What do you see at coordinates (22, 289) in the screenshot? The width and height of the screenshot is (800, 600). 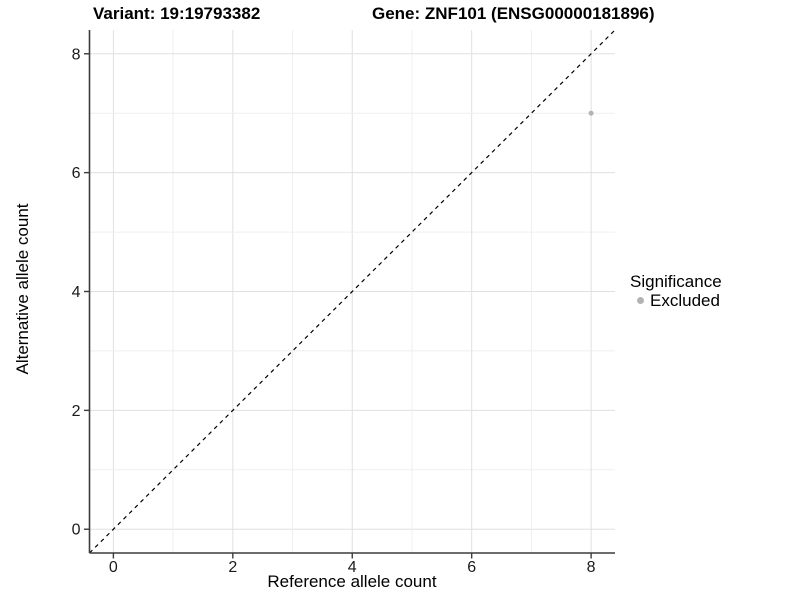 I see `y-axis-label: Alternative allele count` at bounding box center [22, 289].